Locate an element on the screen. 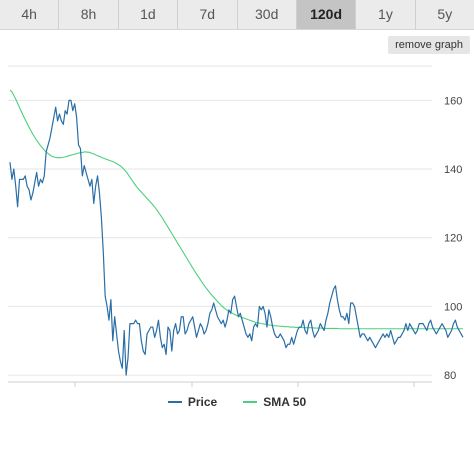  legend-label-price: Price is located at coordinates (202, 402).